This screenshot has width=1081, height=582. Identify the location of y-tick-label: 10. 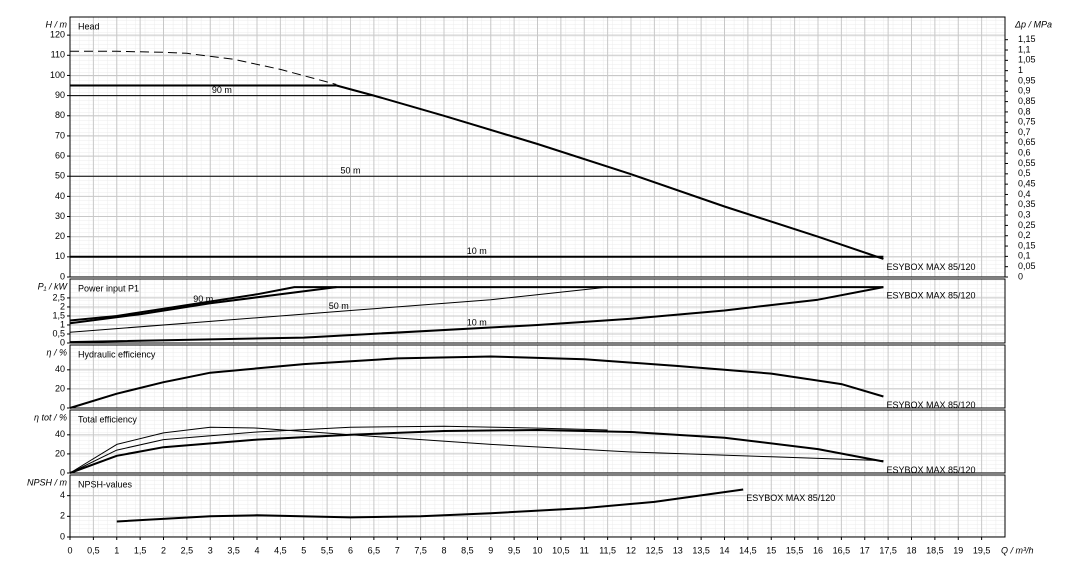
(60, 256).